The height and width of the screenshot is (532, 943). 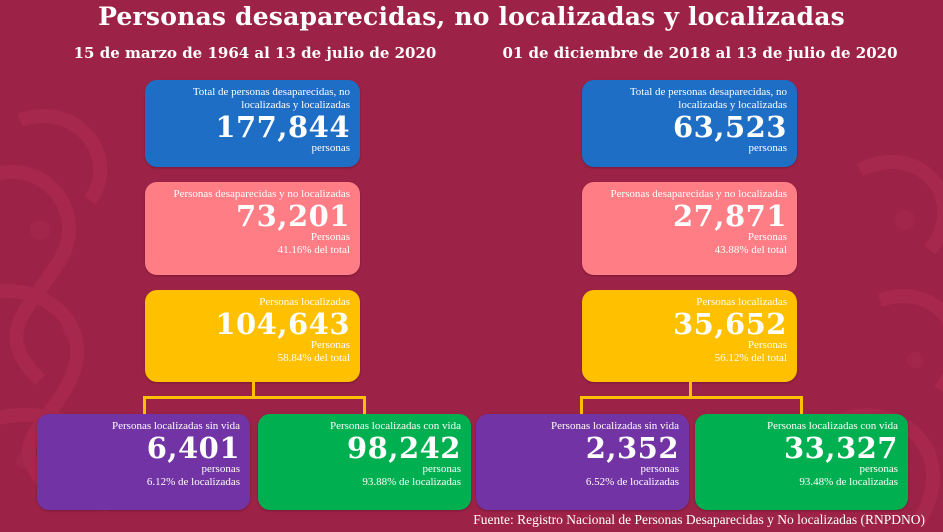 What do you see at coordinates (442, 469) in the screenshot?
I see `left-alive-unit: personas` at bounding box center [442, 469].